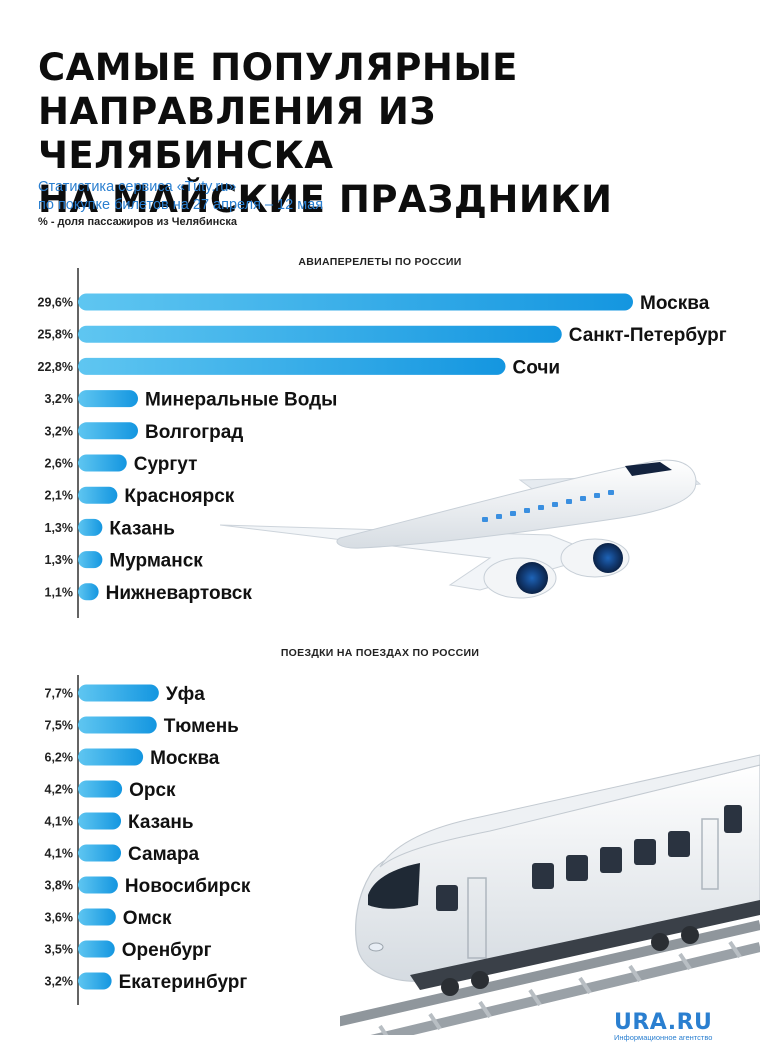 The image size is (760, 1064). What do you see at coordinates (167, 950) in the screenshot?
I see `category-label: Оренбург` at bounding box center [167, 950].